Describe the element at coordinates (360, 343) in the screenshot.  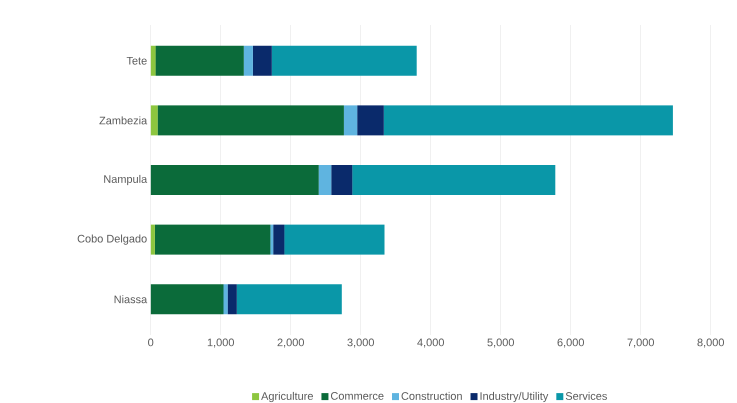
I see `x-tick-label: 3,000` at that location.